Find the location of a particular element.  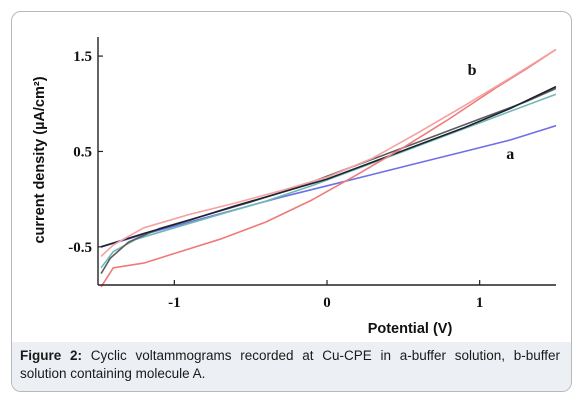

y-axis-label: current density (µA/cm²) is located at coordinates (40, 159).